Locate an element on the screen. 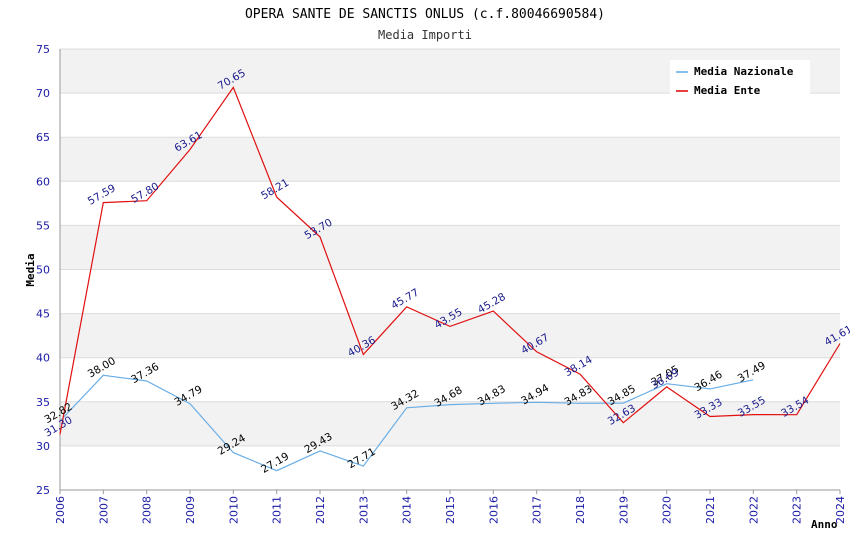  x-axis-label: Anno is located at coordinates (824, 524).